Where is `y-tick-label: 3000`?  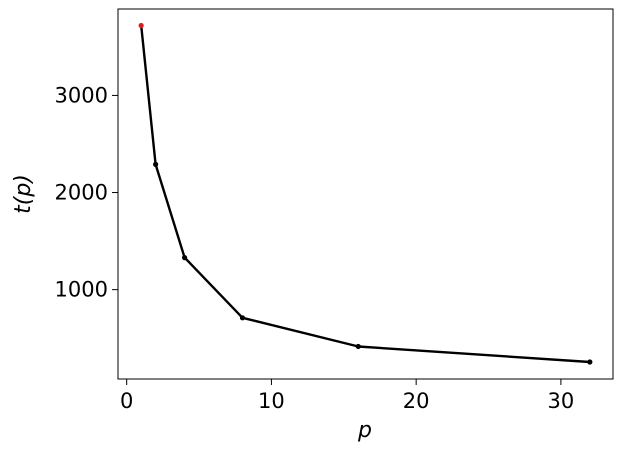
y-tick-label: 3000 is located at coordinates (81, 95).